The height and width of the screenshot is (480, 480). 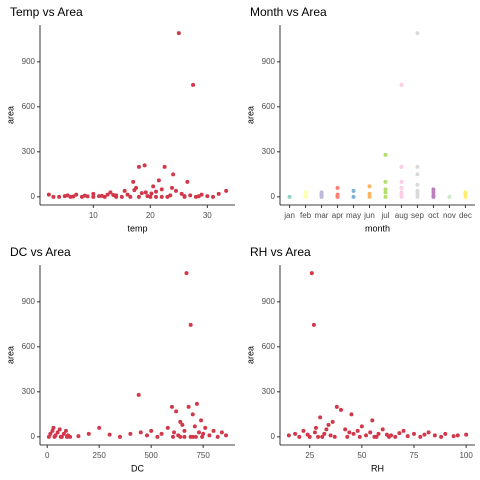 I want to click on x-tick-label: 30, so click(x=207, y=215).